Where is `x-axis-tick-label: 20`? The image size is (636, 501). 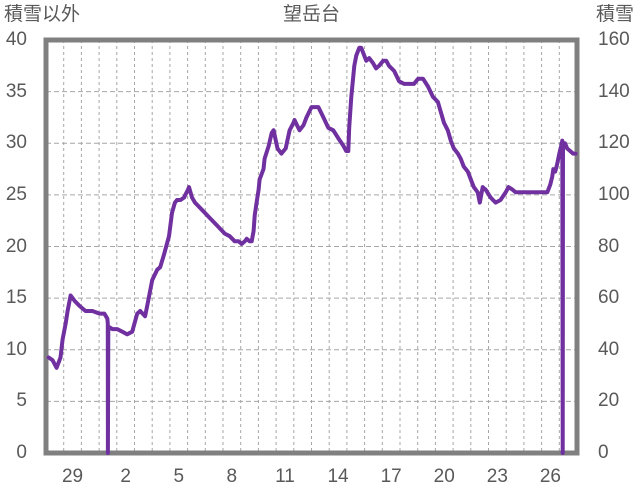
x-axis-tick-label: 20 is located at coordinates (444, 476).